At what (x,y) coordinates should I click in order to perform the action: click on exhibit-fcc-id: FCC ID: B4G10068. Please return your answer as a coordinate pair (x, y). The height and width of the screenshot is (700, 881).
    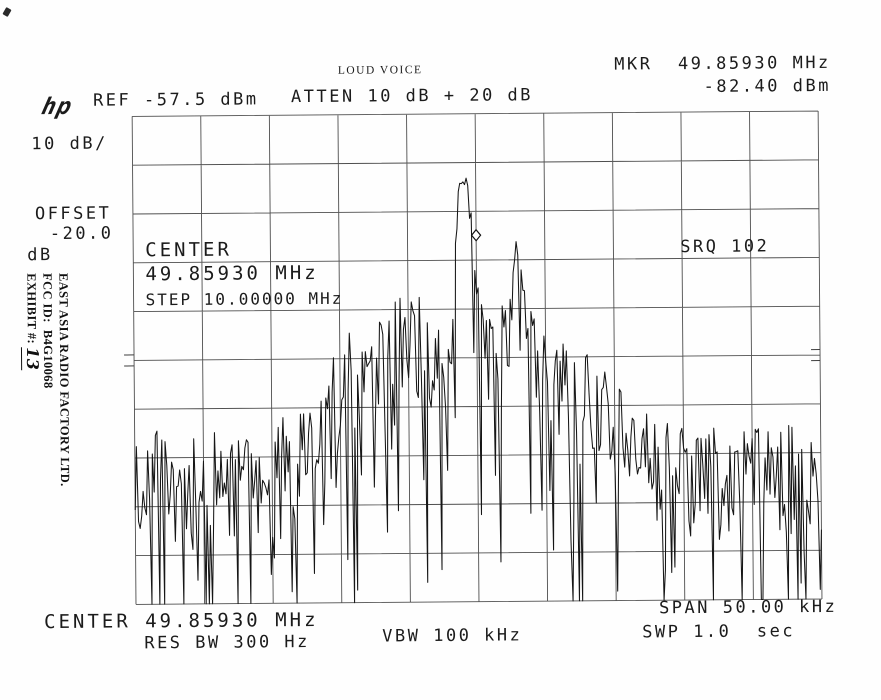
    Looking at the image, I should click on (48, 331).